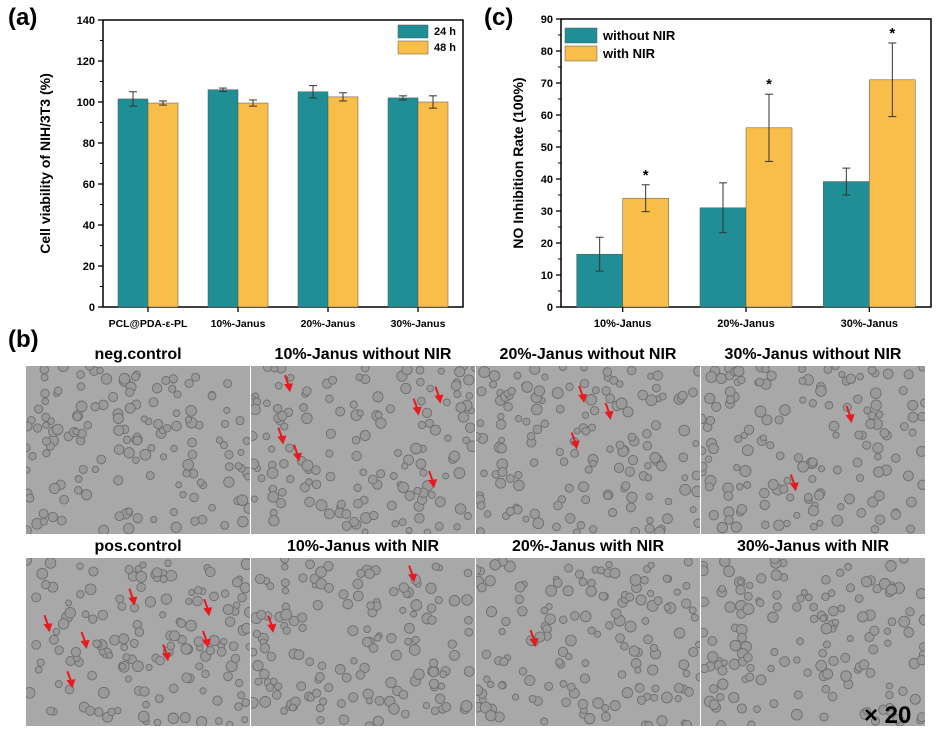  I want to click on bar-24-h, so click(403, 202).